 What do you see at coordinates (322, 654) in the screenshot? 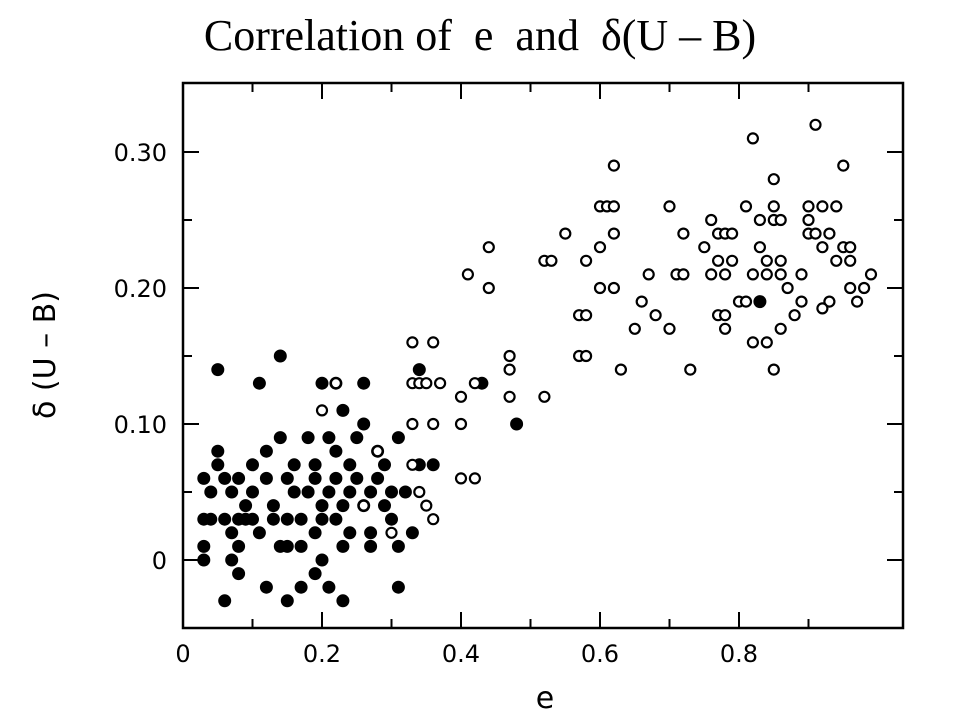
I see `x-tick-label: 0.2` at bounding box center [322, 654].